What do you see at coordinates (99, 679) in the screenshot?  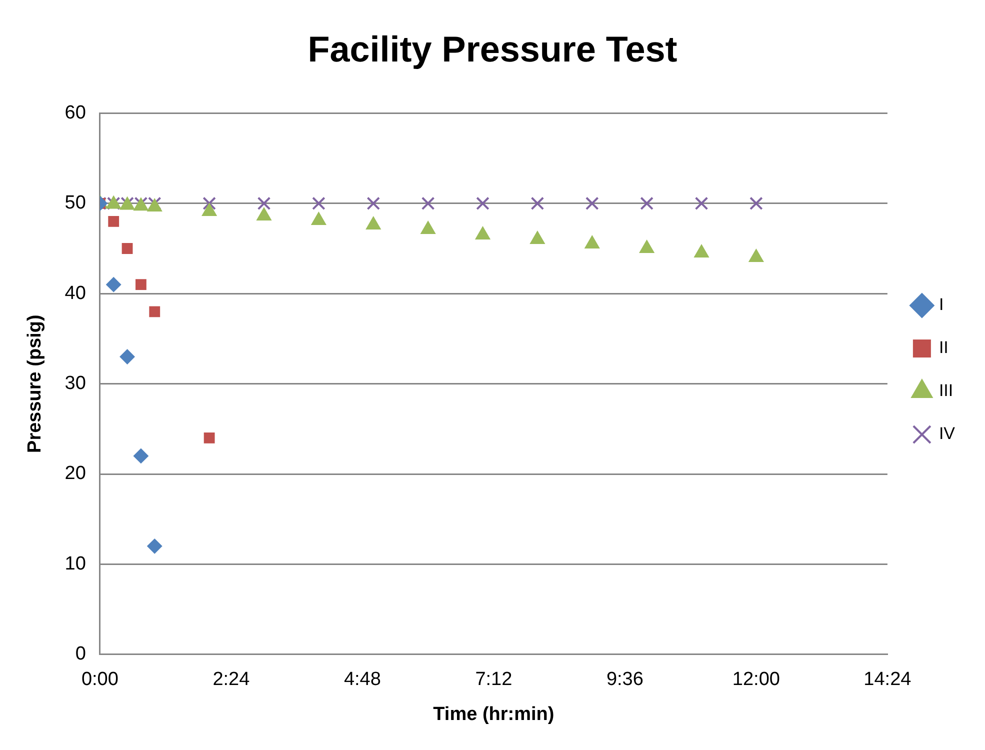 I see `x-tick-label: 0:00` at bounding box center [99, 679].